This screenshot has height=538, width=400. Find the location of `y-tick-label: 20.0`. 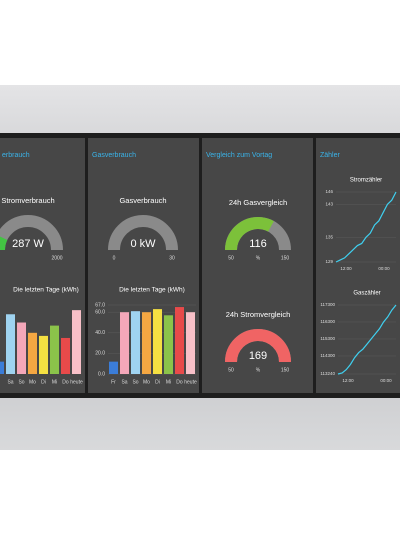

y-tick-label: 20.0 is located at coordinates (100, 354).